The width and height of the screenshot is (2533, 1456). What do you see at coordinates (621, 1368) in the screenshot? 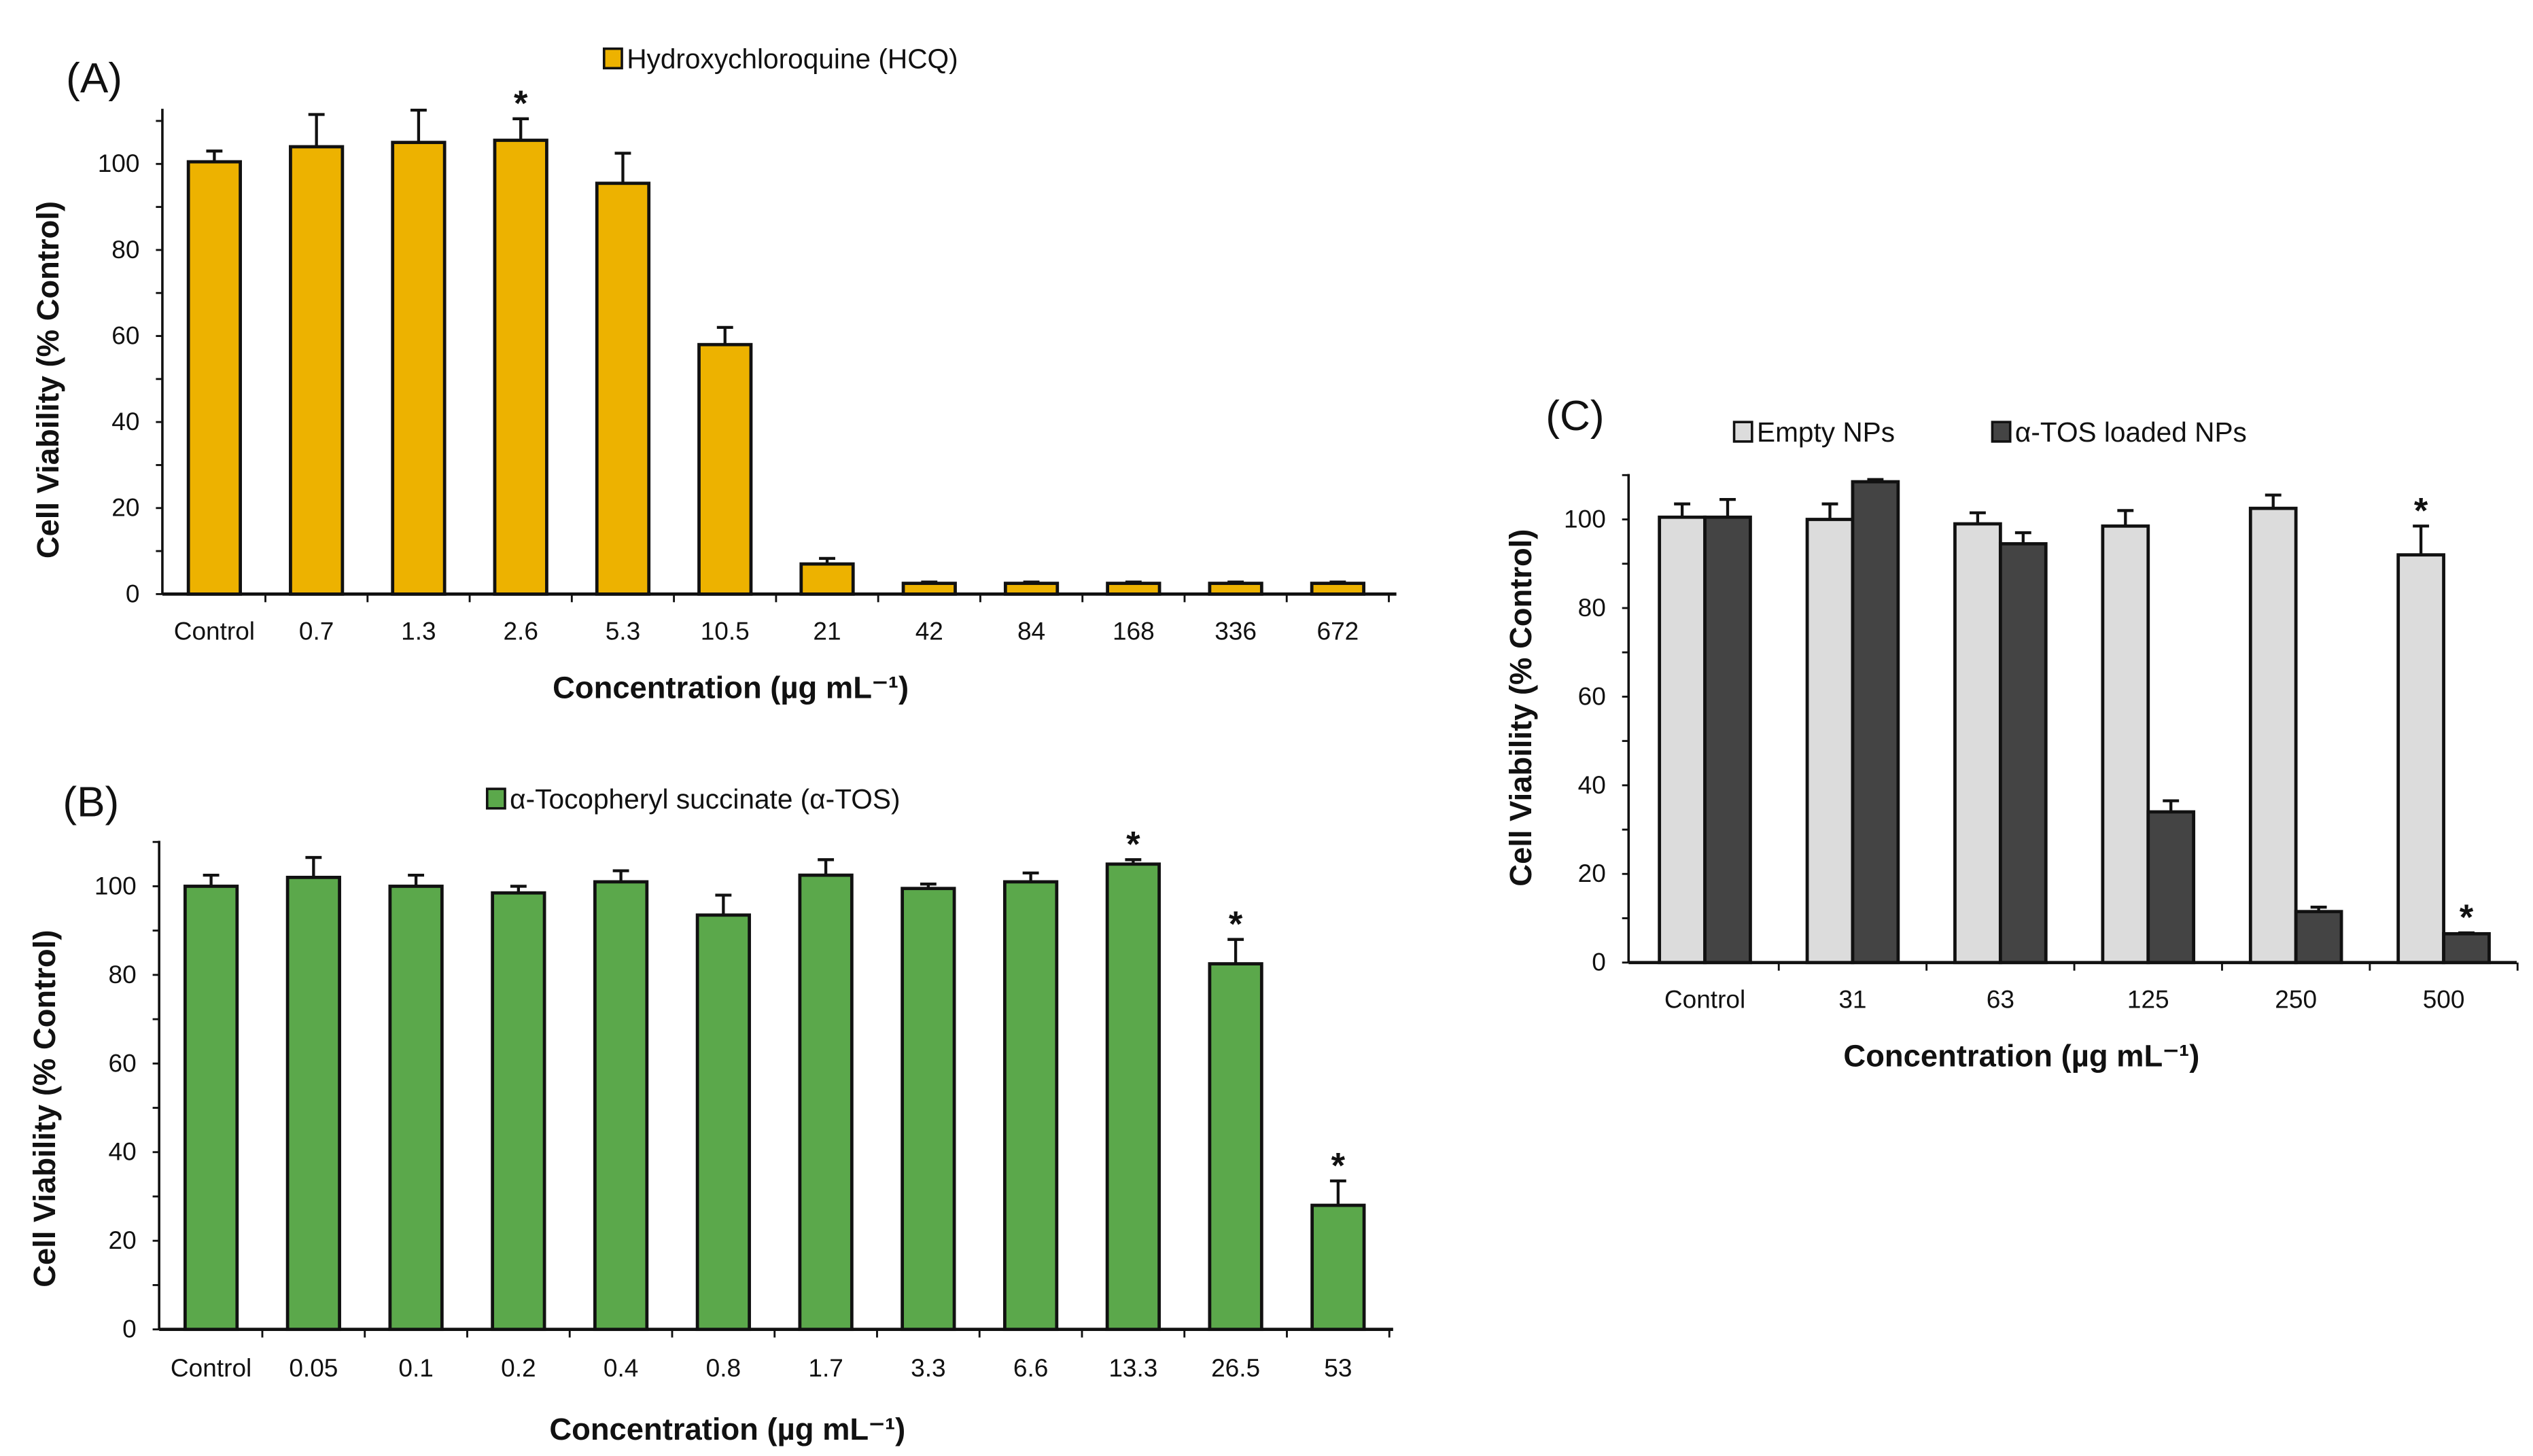
I see `x-tick-label: 0.4` at bounding box center [621, 1368].